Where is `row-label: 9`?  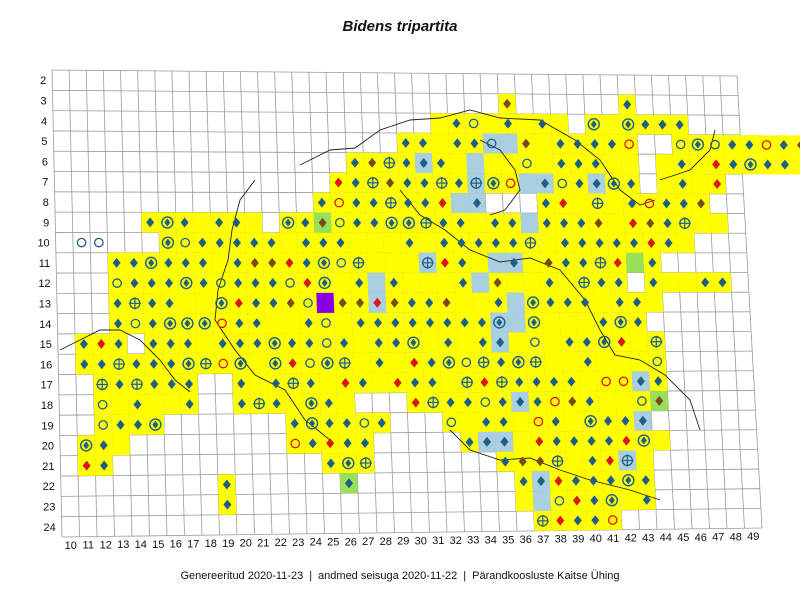 row-label: 9 is located at coordinates (46, 223).